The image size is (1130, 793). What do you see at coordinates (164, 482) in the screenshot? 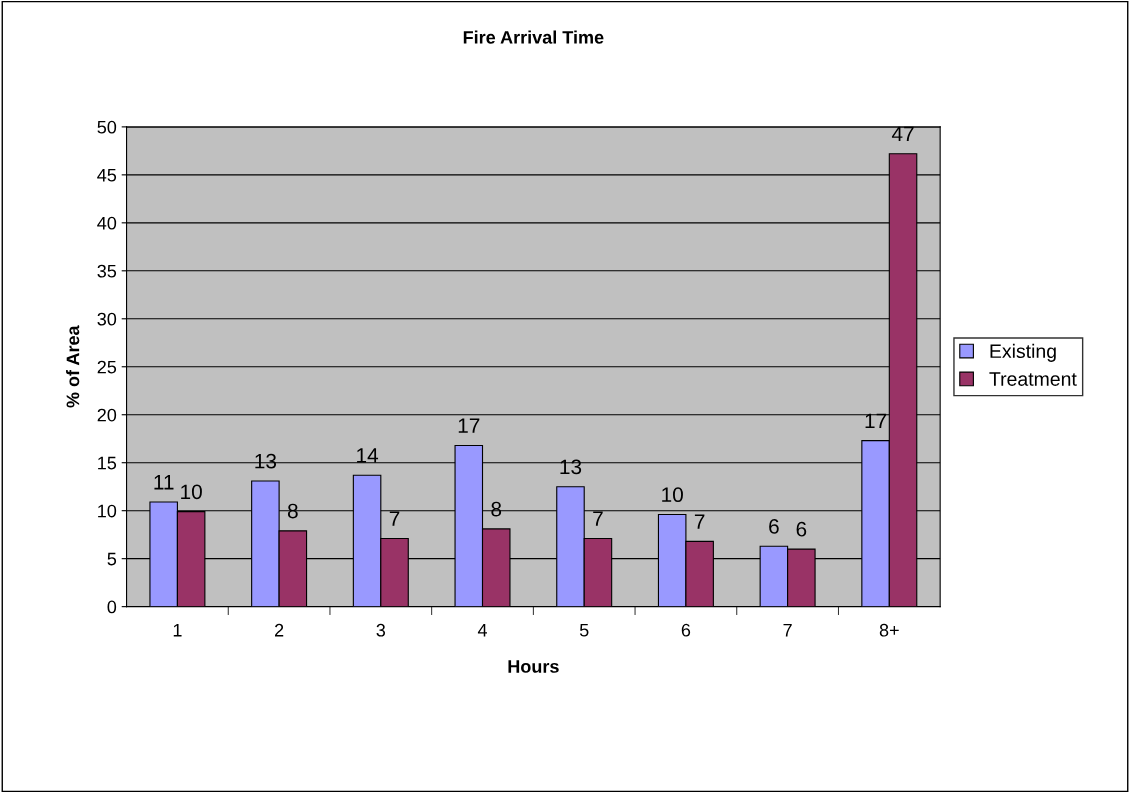
I see `data-label: 11` at bounding box center [164, 482].